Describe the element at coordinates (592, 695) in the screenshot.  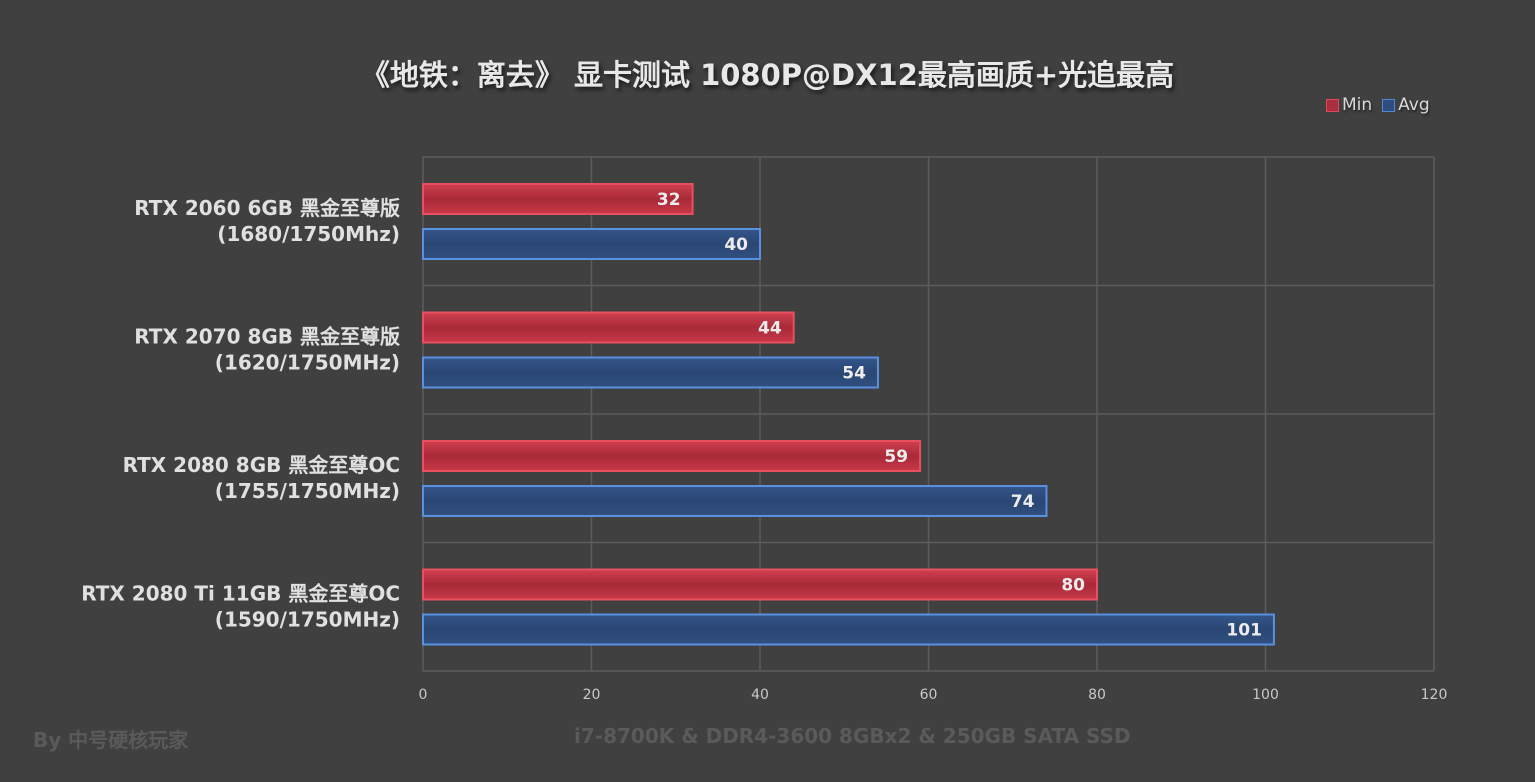
I see `x-tick-label: 20` at that location.